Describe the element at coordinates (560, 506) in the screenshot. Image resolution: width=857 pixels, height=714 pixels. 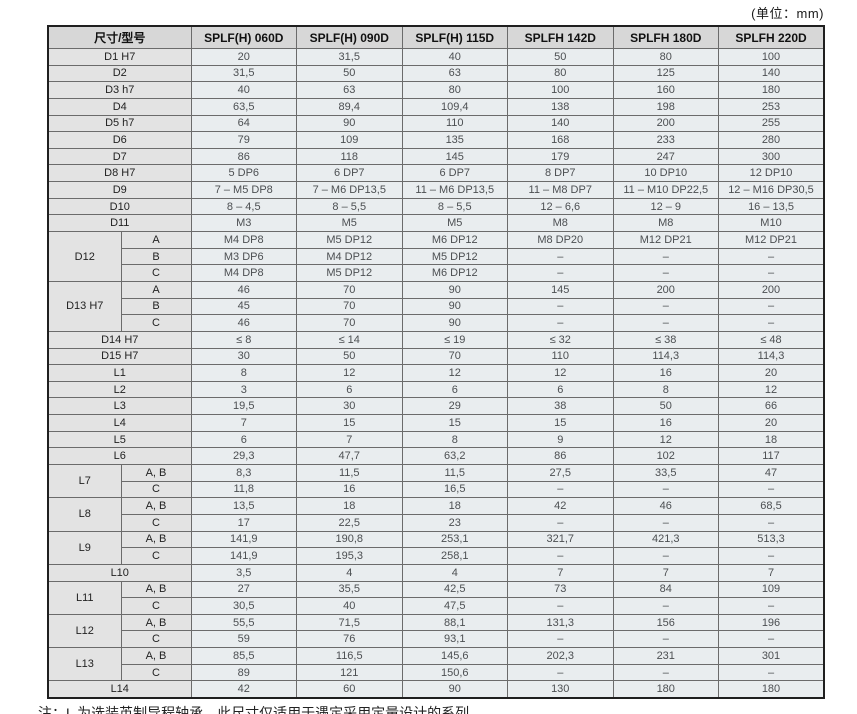
I see `value-cell: 42` at that location.